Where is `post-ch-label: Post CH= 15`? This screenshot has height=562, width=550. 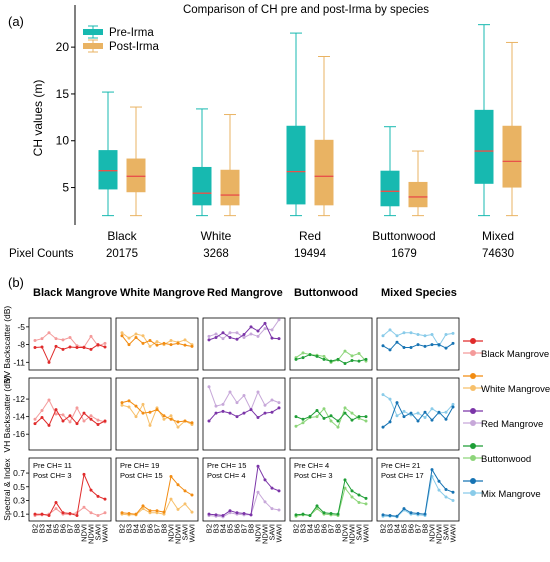 post-ch-label: Post CH= 15 is located at coordinates (141, 475).